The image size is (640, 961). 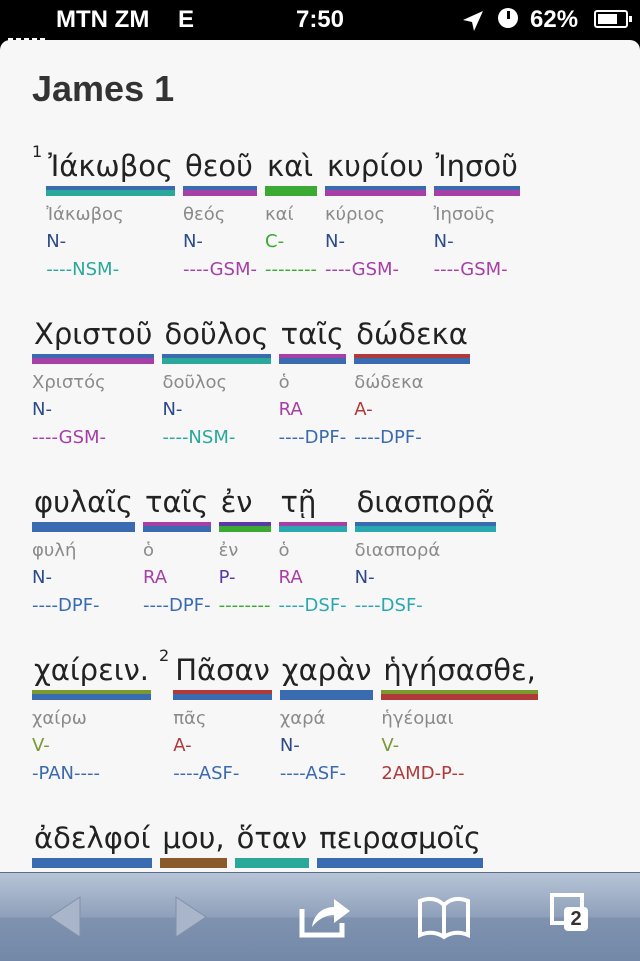 I want to click on greek-word: Πᾶσαν πᾶς A- ----ASF-, so click(x=222, y=720).